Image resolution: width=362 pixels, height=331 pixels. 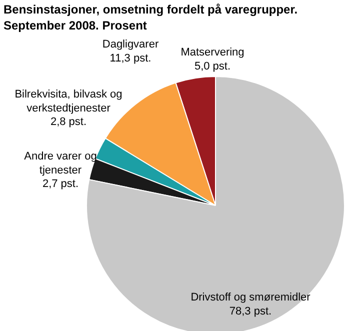 What do you see at coordinates (250, 298) in the screenshot?
I see `slice-label: Drivstoff og smøremidler` at bounding box center [250, 298].